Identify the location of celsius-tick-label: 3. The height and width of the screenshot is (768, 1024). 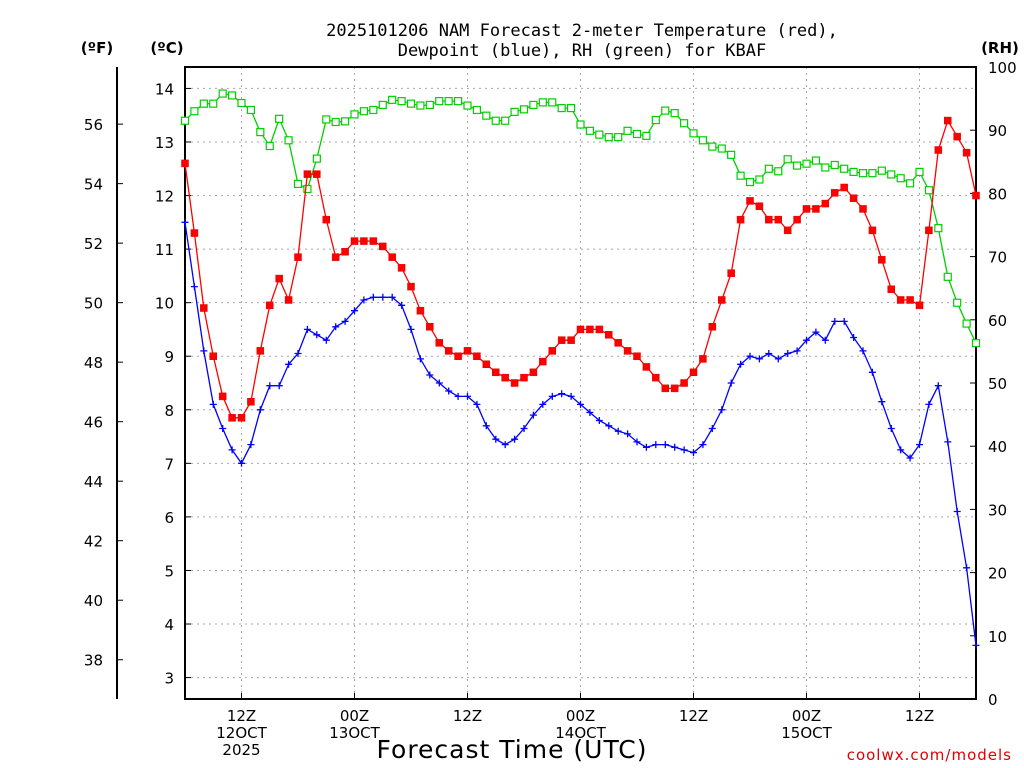
(169, 679).